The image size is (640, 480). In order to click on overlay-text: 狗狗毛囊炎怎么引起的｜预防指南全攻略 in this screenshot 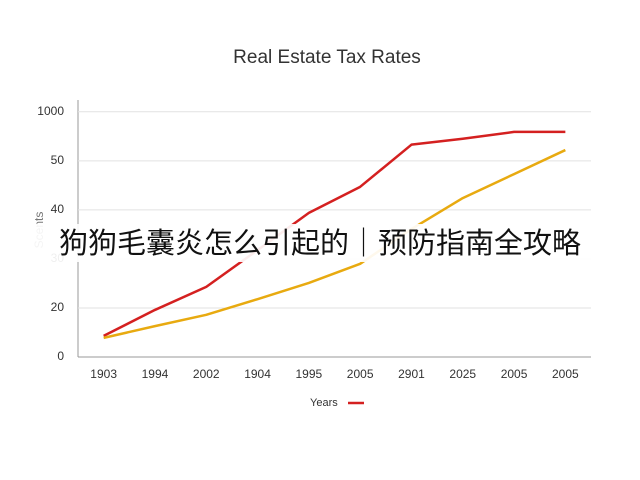, I will do `click(320, 243)`.